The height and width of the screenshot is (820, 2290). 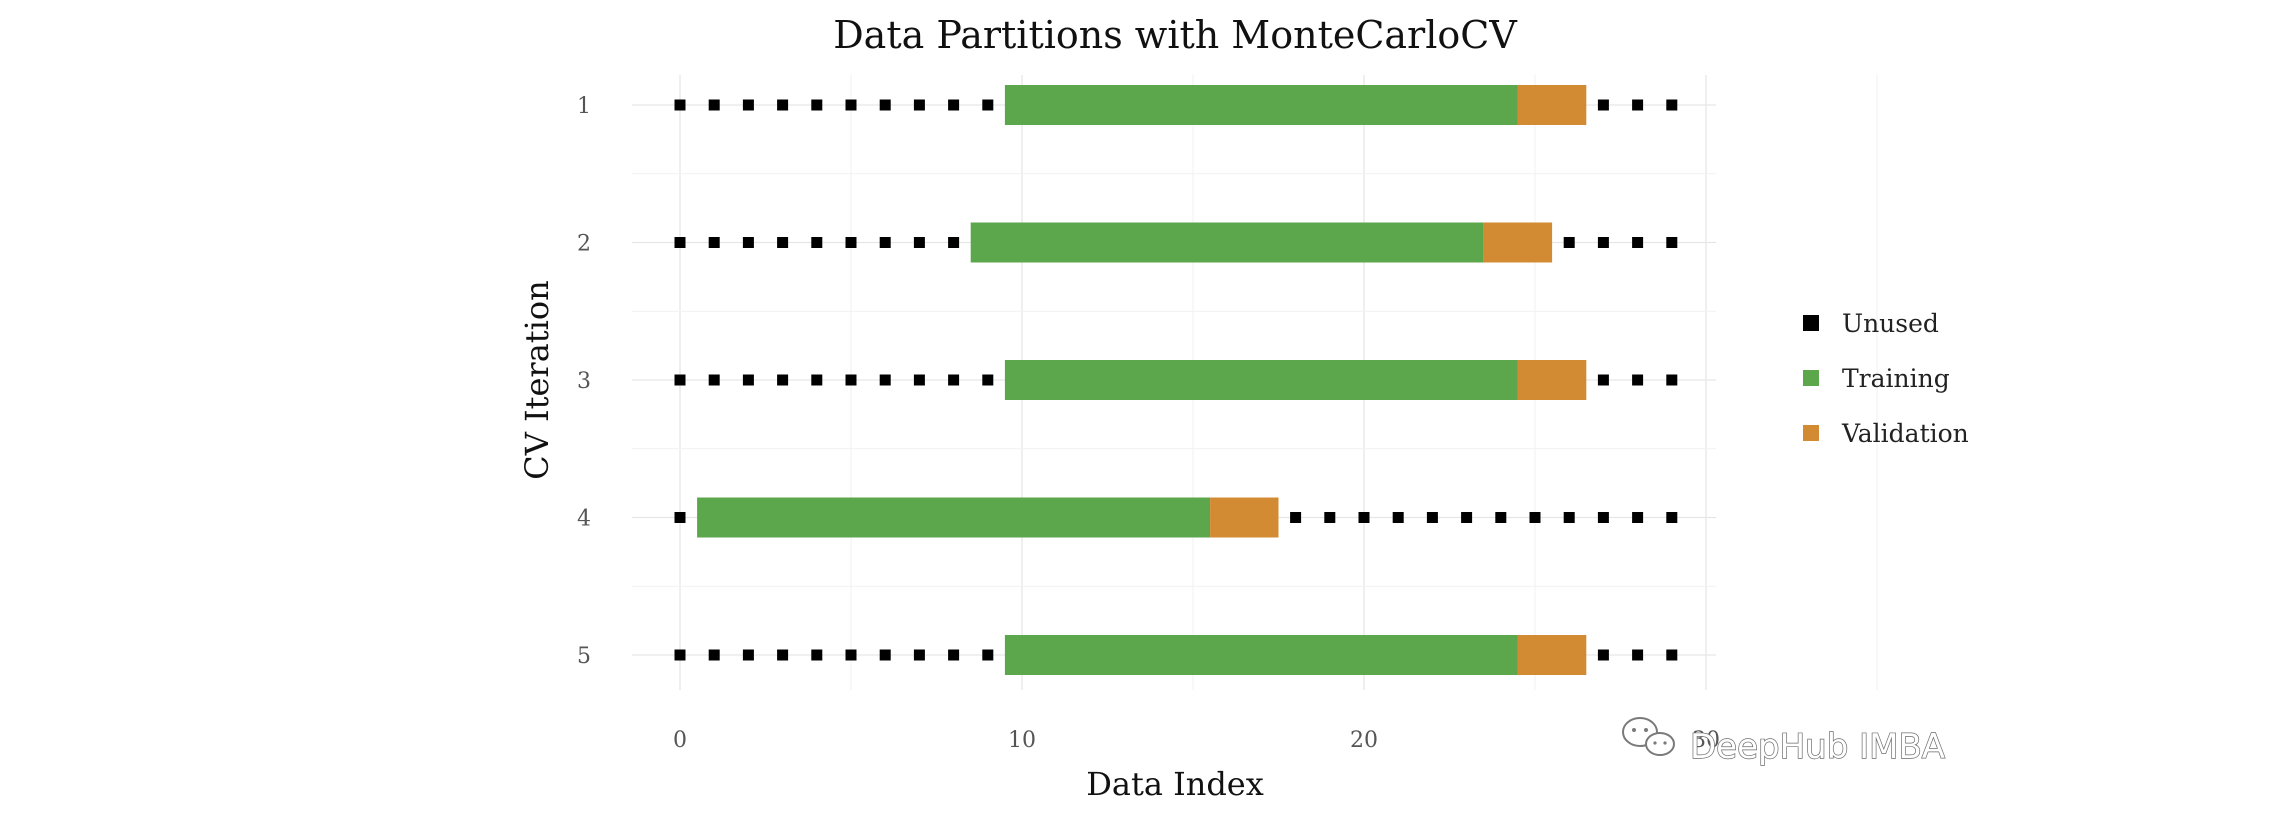 What do you see at coordinates (1175, 35) in the screenshot?
I see `chart-title: Data Partitions with MonteCarloCV` at bounding box center [1175, 35].